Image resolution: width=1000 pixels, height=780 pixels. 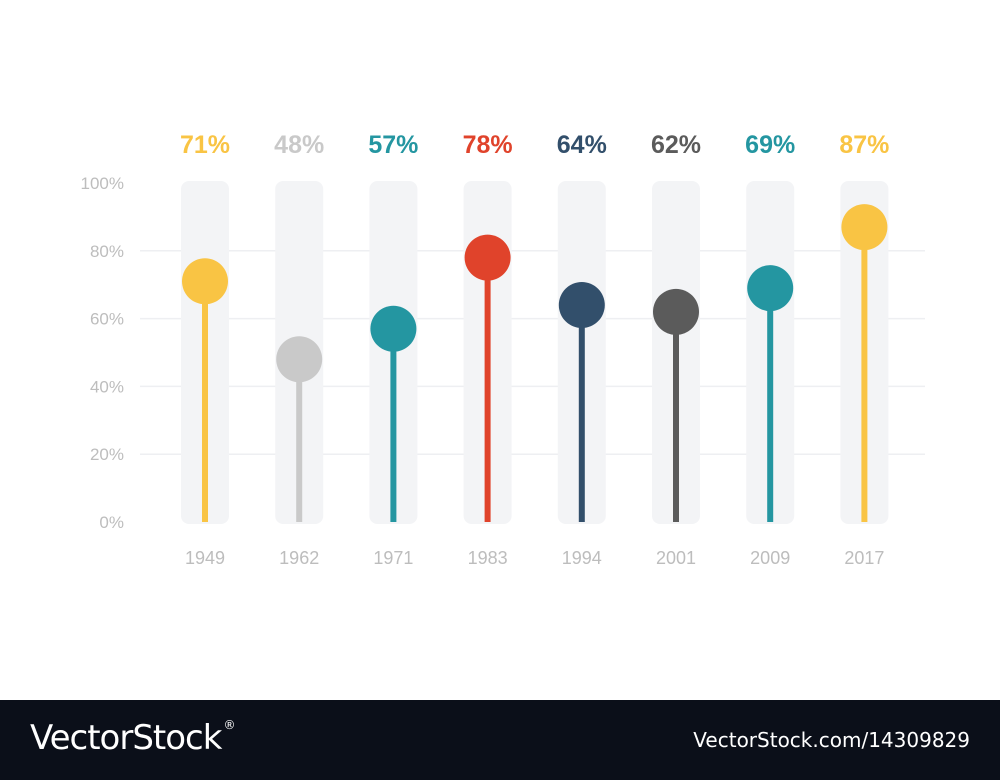 What do you see at coordinates (393, 145) in the screenshot?
I see `value-label: 57%` at bounding box center [393, 145].